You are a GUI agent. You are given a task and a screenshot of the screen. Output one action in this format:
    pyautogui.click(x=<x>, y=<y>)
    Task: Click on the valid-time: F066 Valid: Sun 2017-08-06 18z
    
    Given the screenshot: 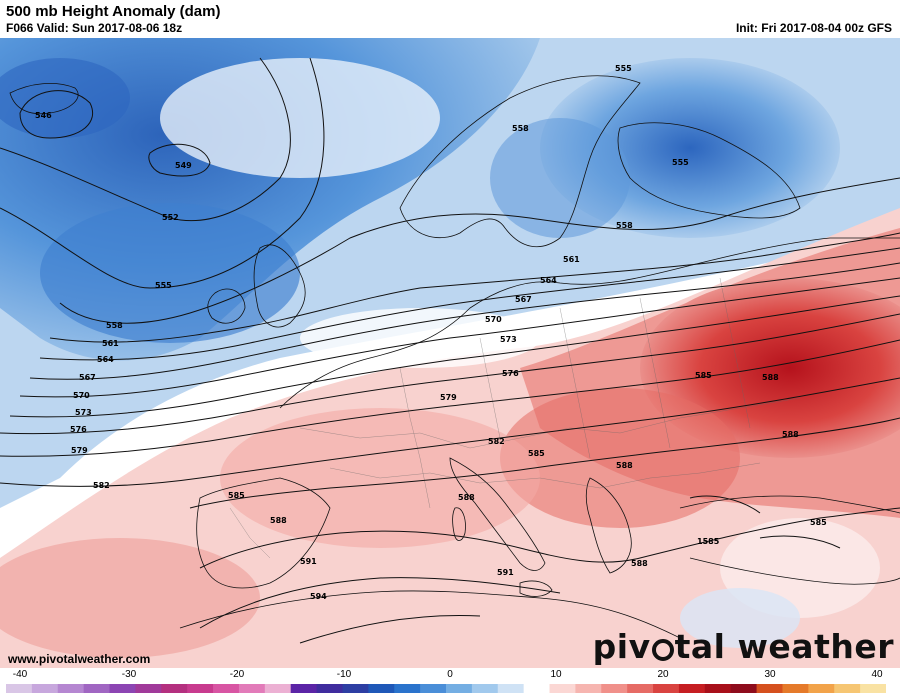 What is the action you would take?
    pyautogui.click(x=94, y=28)
    